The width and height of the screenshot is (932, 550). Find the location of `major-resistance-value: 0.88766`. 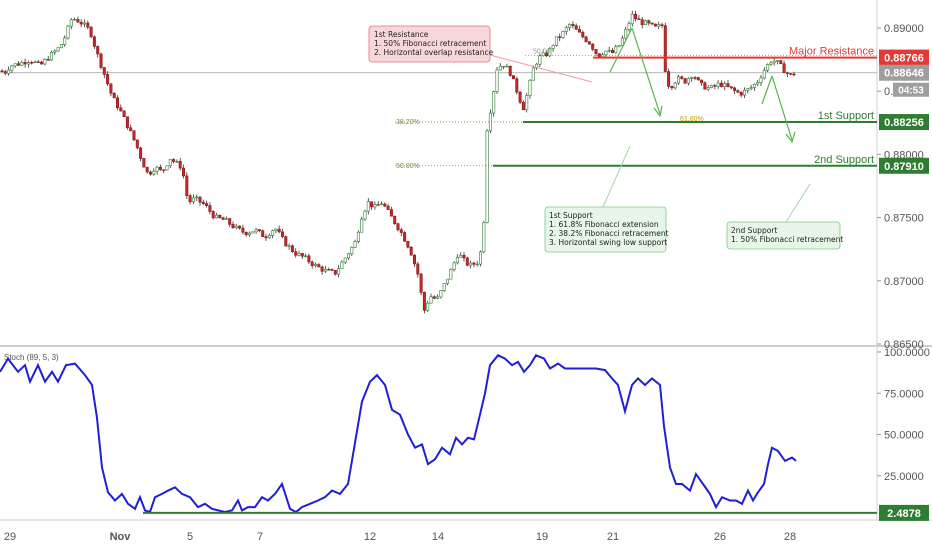

major-resistance-value: 0.88766 is located at coordinates (904, 59).